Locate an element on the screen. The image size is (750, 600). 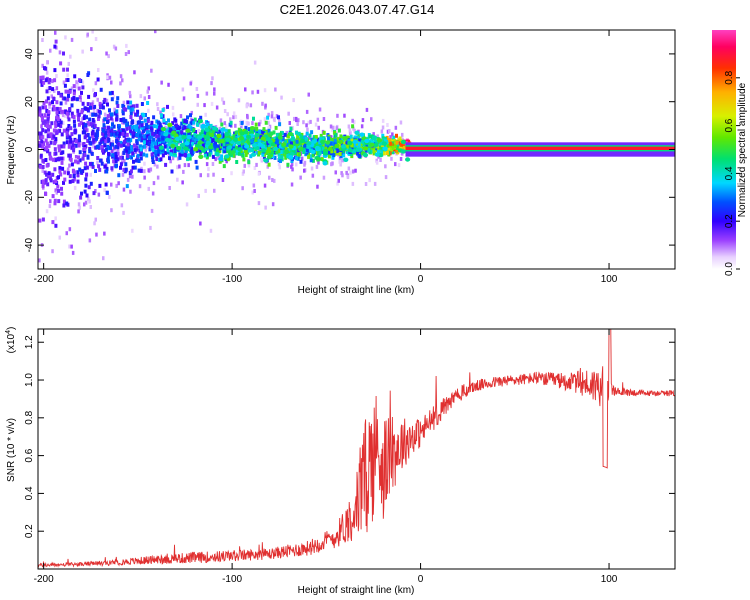
snr-x-tick-label: 0 is located at coordinates (421, 579).